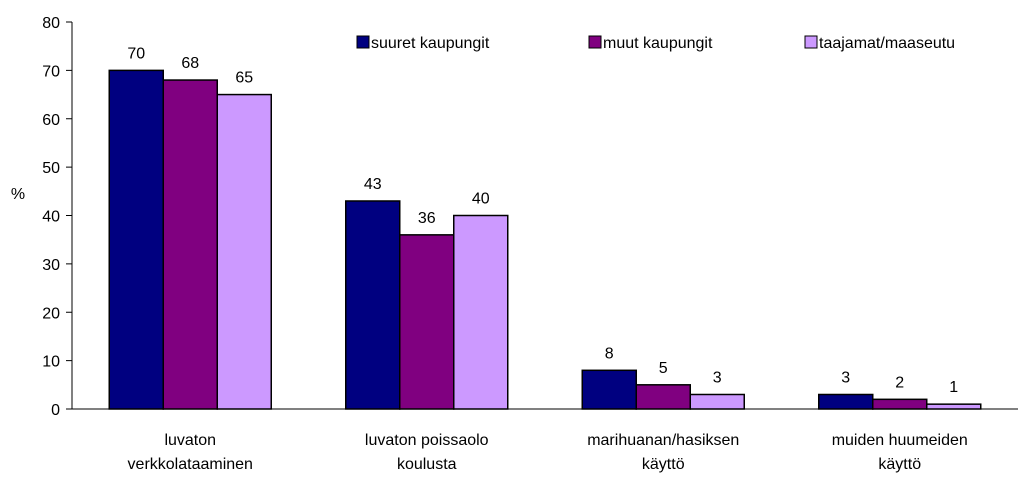 The image size is (1027, 477). Describe the element at coordinates (51, 168) in the screenshot. I see `y-tick-label: 50` at that location.